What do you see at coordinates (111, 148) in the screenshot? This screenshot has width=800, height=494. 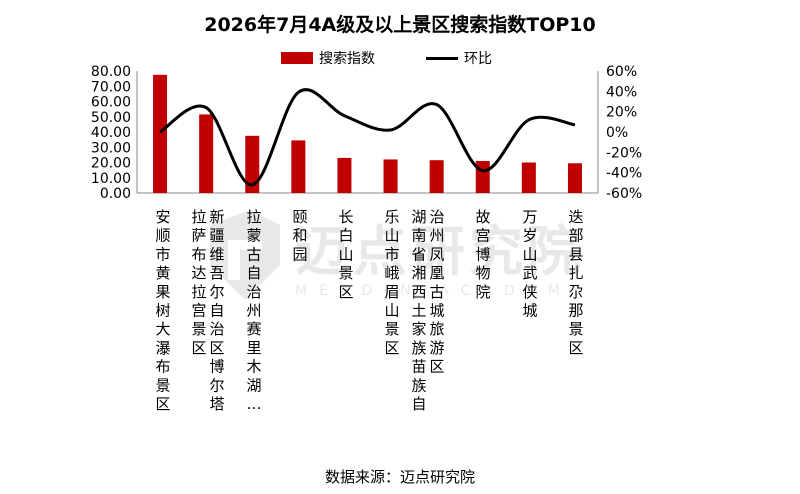 I see `left-tick-label: 30.00` at bounding box center [111, 148].